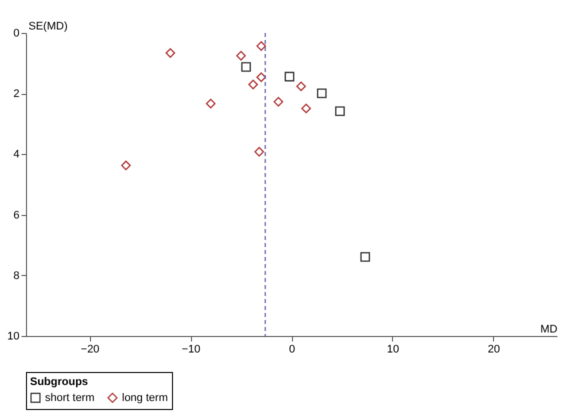 The height and width of the screenshot is (414, 569). Describe the element at coordinates (549, 330) in the screenshot. I see `x-axis-title: MD` at that location.